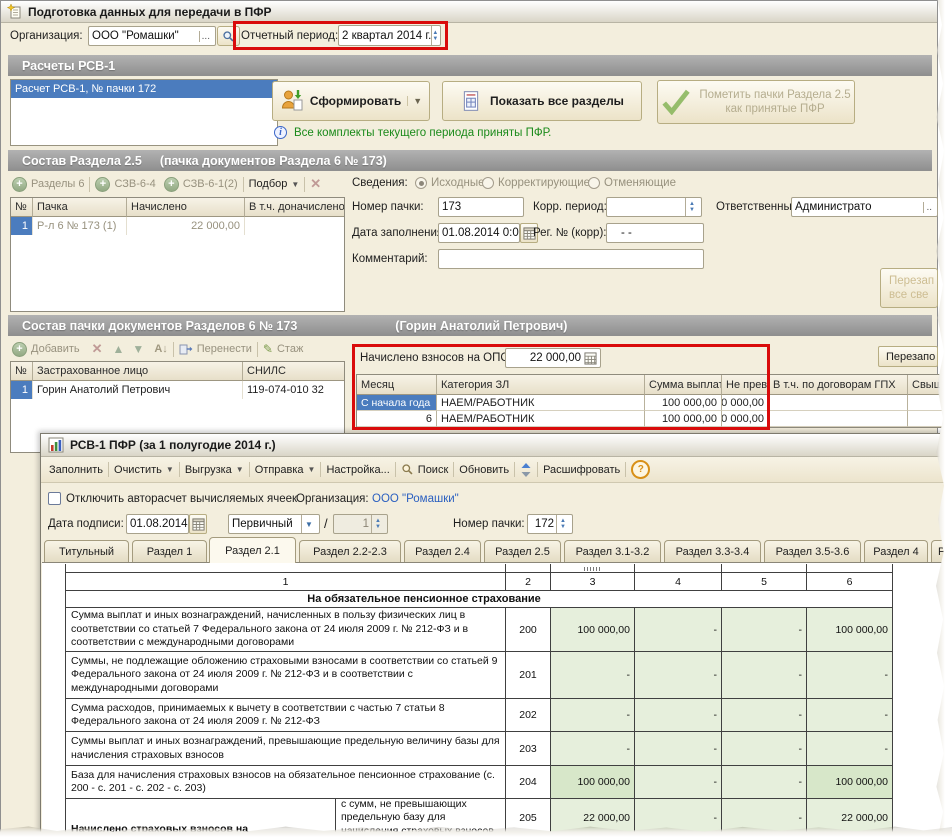 The height and width of the screenshot is (837, 952). Describe the element at coordinates (529, 233) in the screenshot. I see `calendar-icon` at that location.